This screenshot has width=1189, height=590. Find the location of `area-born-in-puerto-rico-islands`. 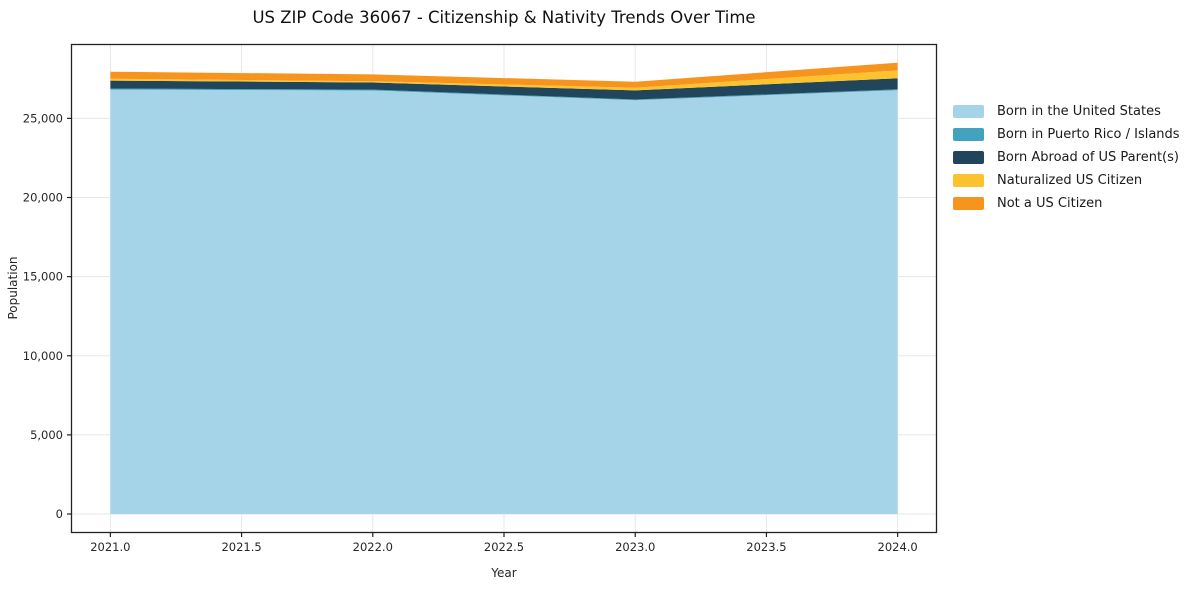

area-born-in-puerto-rico-islands is located at coordinates (504, 94).